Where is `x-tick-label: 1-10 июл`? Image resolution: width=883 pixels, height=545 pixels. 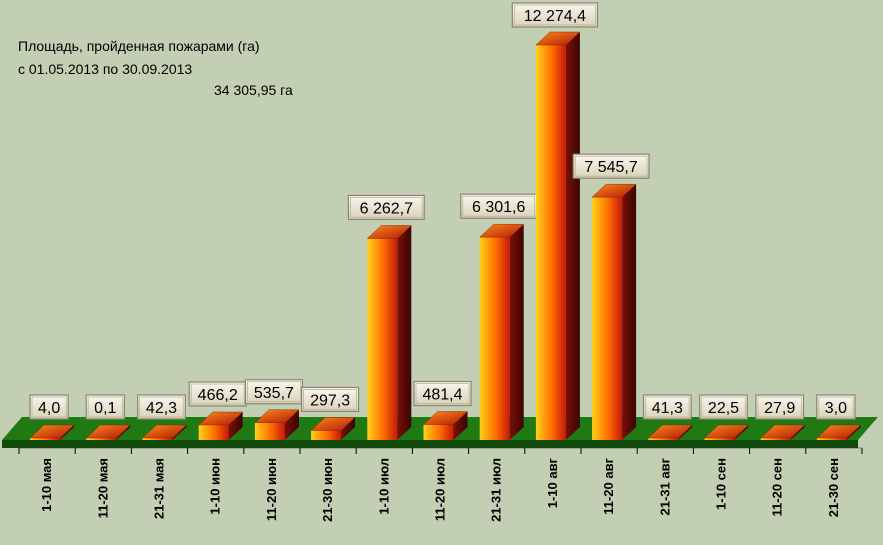
x-tick-label: 1-10 июл is located at coordinates (383, 486).